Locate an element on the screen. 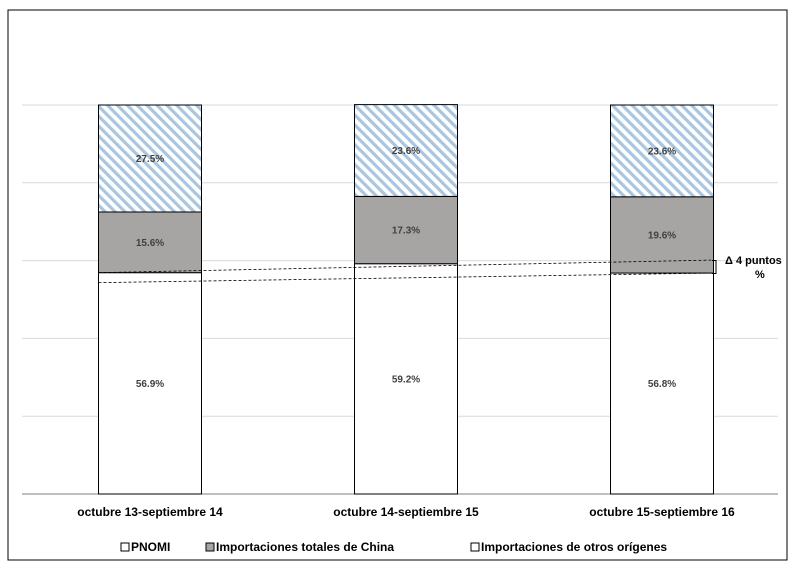 The height and width of the screenshot is (563, 797). annotation-text-line1: Δ 4 puntos is located at coordinates (753, 261).